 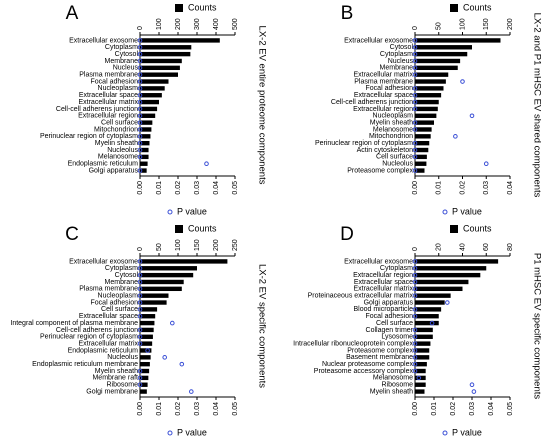 What do you see at coordinates (379, 357) in the screenshot?
I see `category-label: Basement membrane` at bounding box center [379, 357].